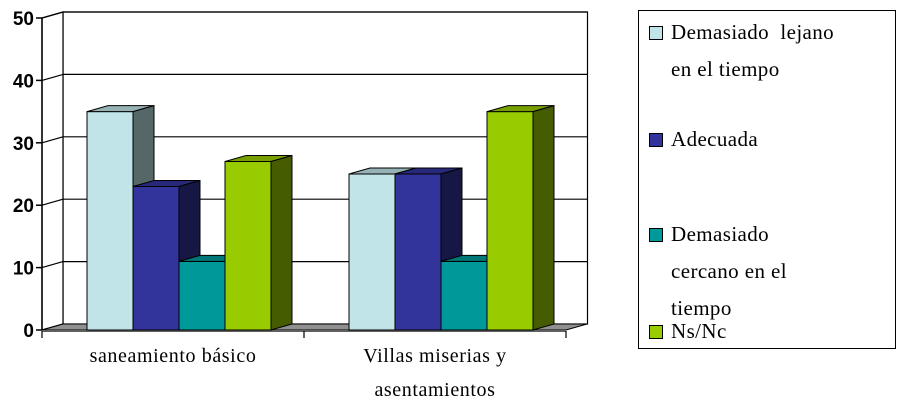 The image size is (899, 405). I want to click on y-tick-label: 20, so click(23, 206).